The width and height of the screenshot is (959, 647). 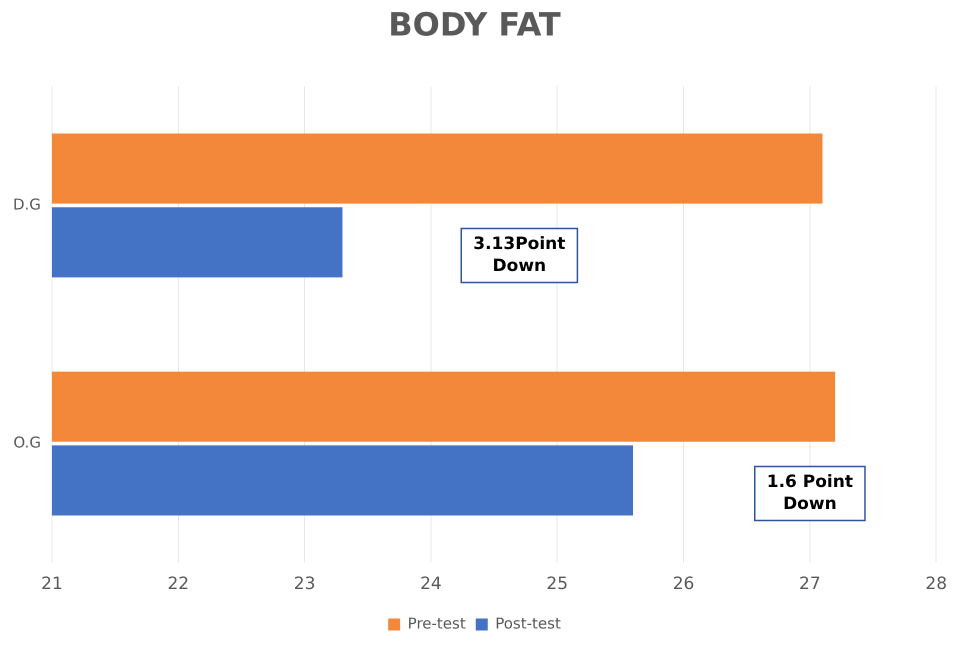 I want to click on legend-label: Post-test, so click(x=528, y=623).